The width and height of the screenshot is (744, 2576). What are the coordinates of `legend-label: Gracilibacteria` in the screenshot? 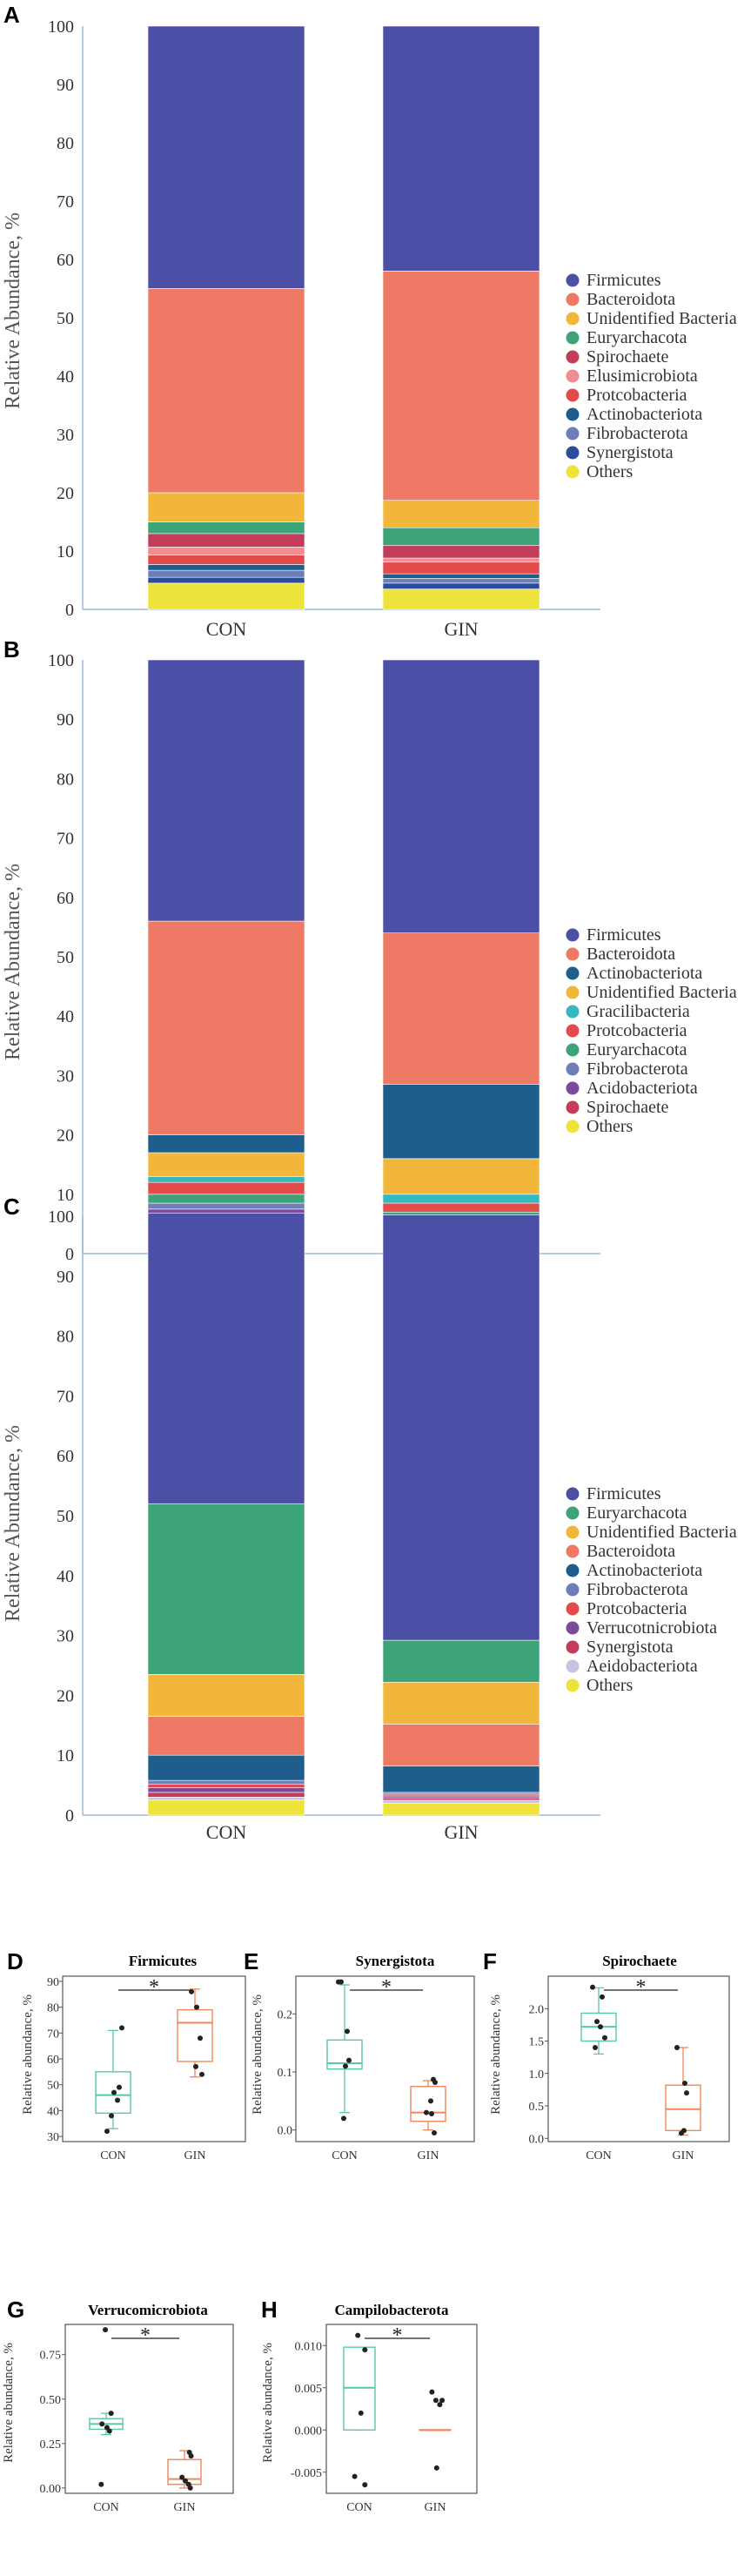 It's located at (638, 1011).